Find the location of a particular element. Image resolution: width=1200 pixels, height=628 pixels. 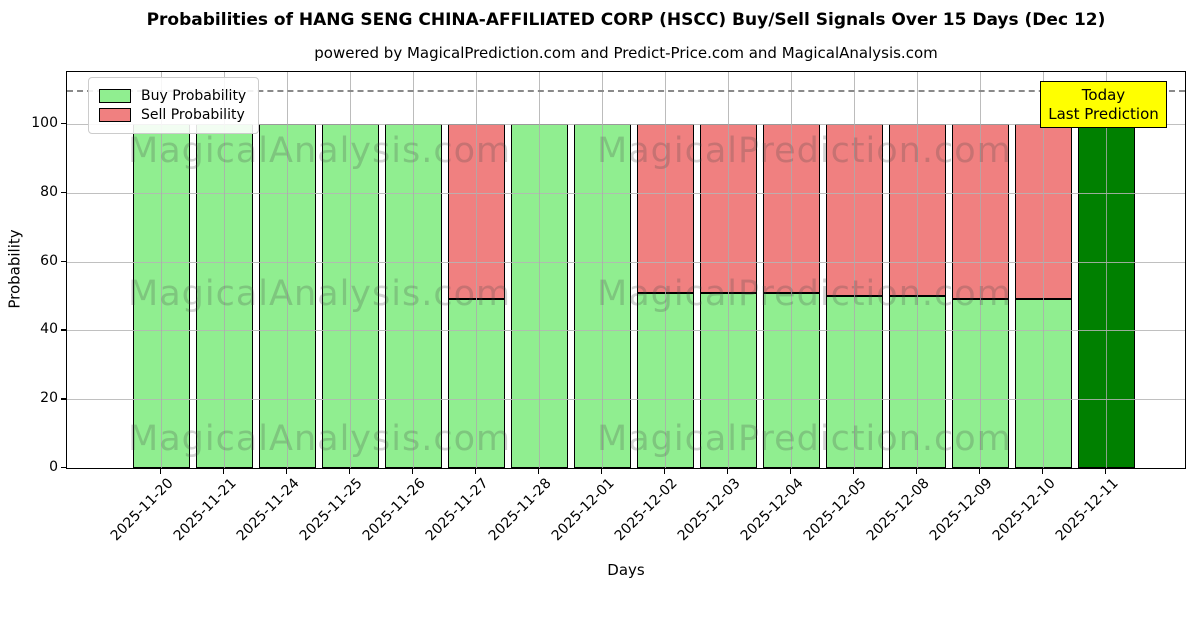

legend-item-buy: Buy Probability is located at coordinates (172, 96).